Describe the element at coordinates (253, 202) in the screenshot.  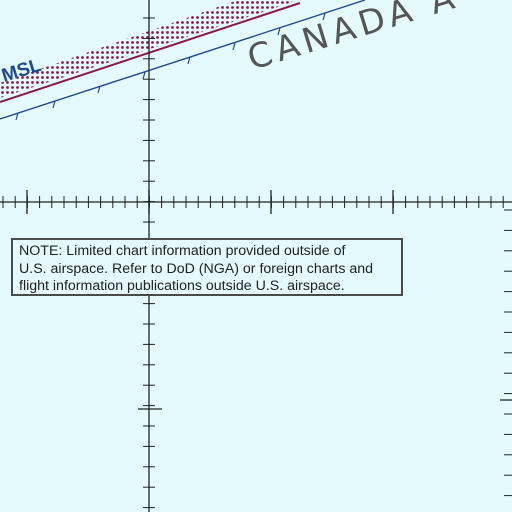
I see `horizontal-tick-marks` at that location.